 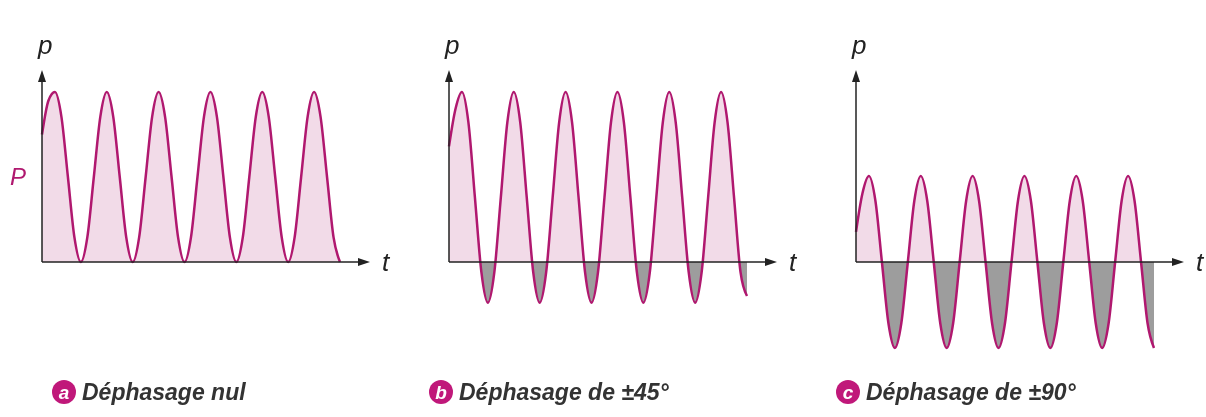 I want to click on text: b Déphasage de ±45°, so click(x=552, y=392).